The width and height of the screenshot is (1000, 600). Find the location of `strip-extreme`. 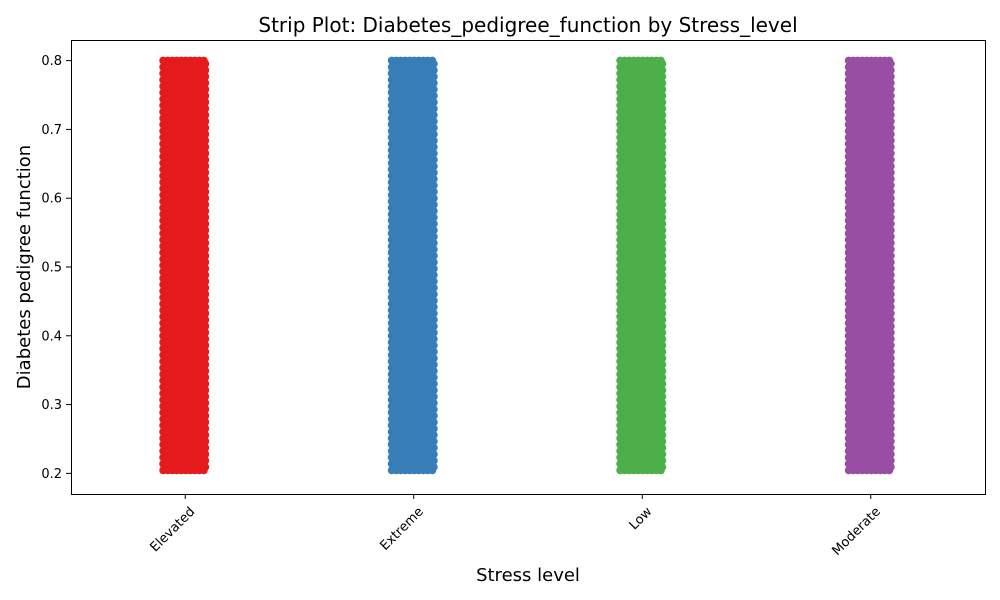

strip-extreme is located at coordinates (412, 265).